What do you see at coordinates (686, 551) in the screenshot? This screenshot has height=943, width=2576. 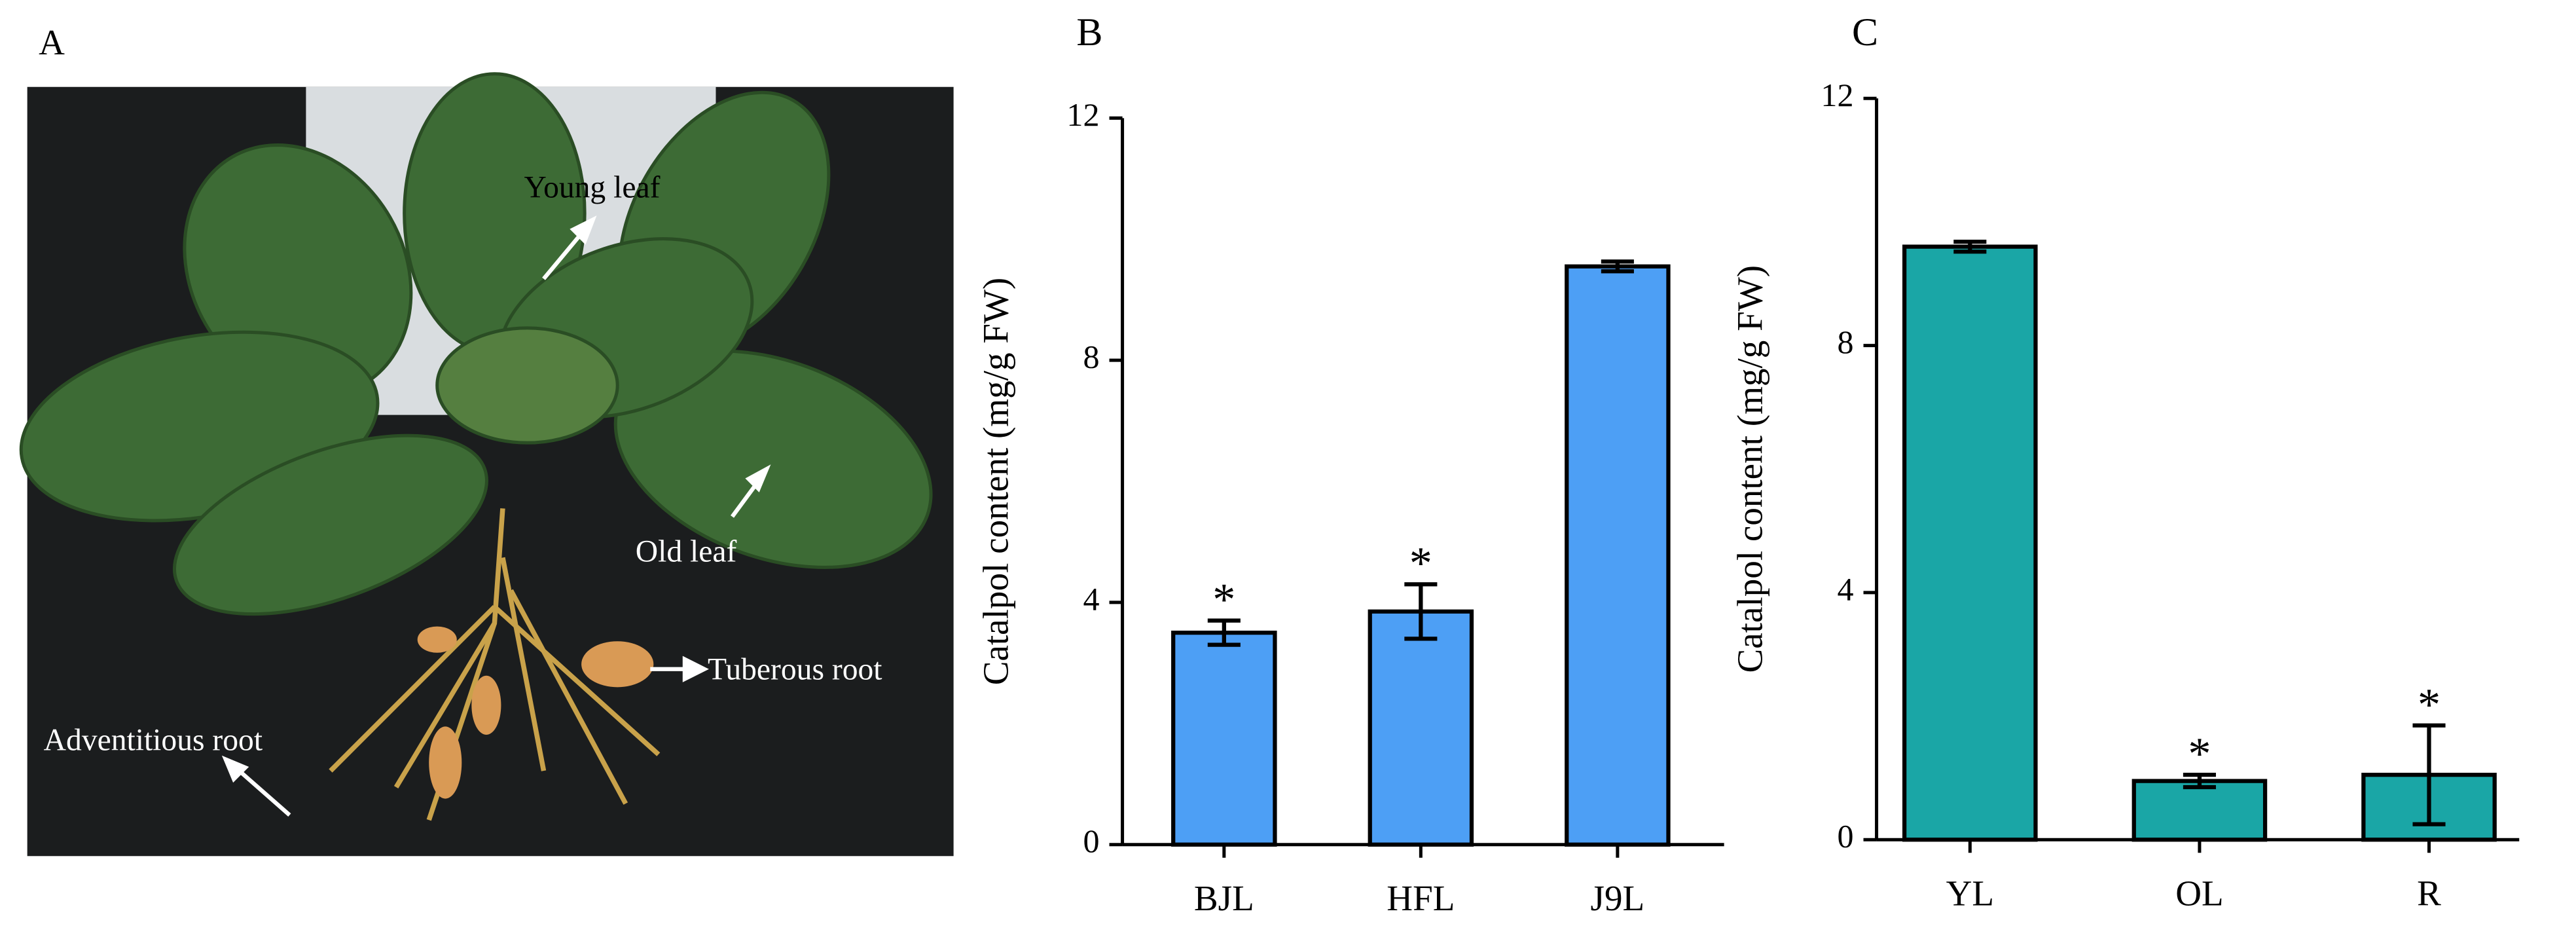 I see `photo-annotation: Old leaf` at bounding box center [686, 551].